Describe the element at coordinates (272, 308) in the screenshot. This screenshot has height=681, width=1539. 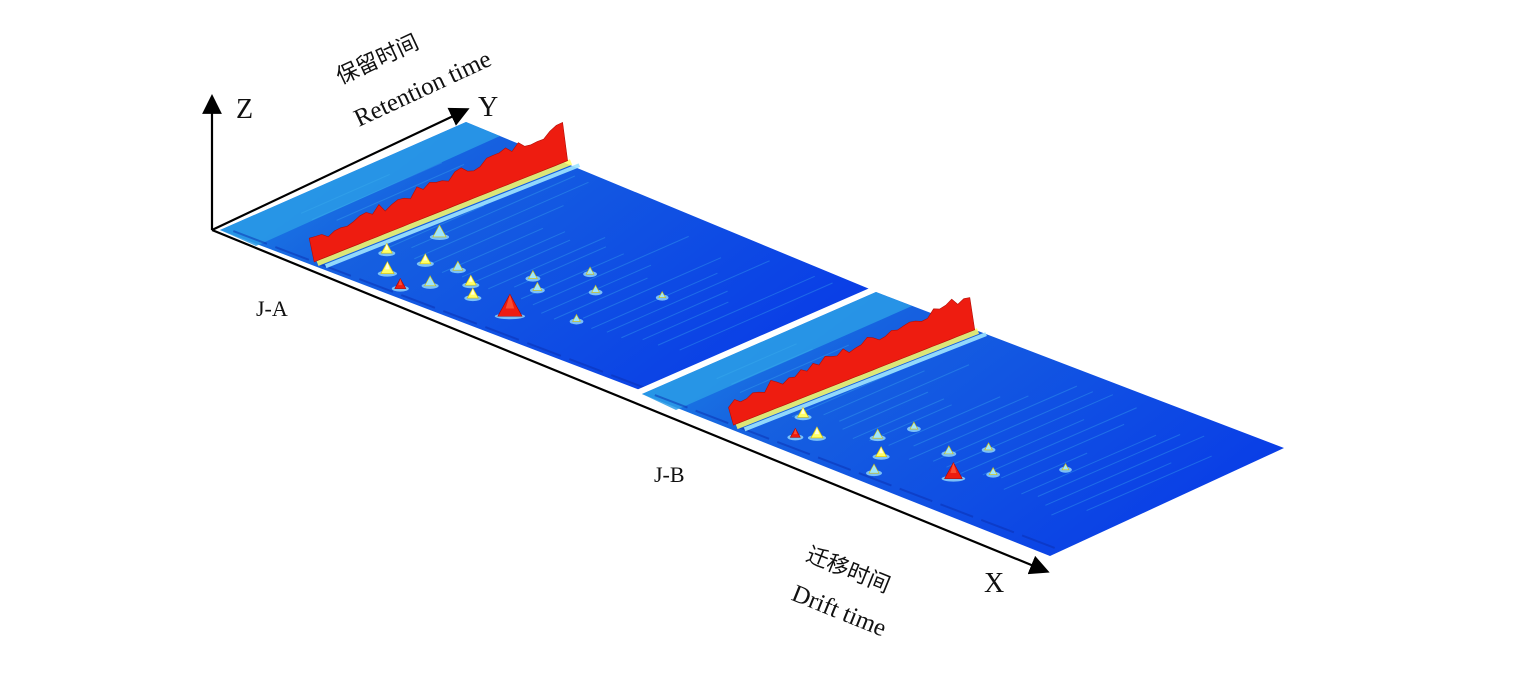
I see `sample-label-j-a: J-A` at that location.